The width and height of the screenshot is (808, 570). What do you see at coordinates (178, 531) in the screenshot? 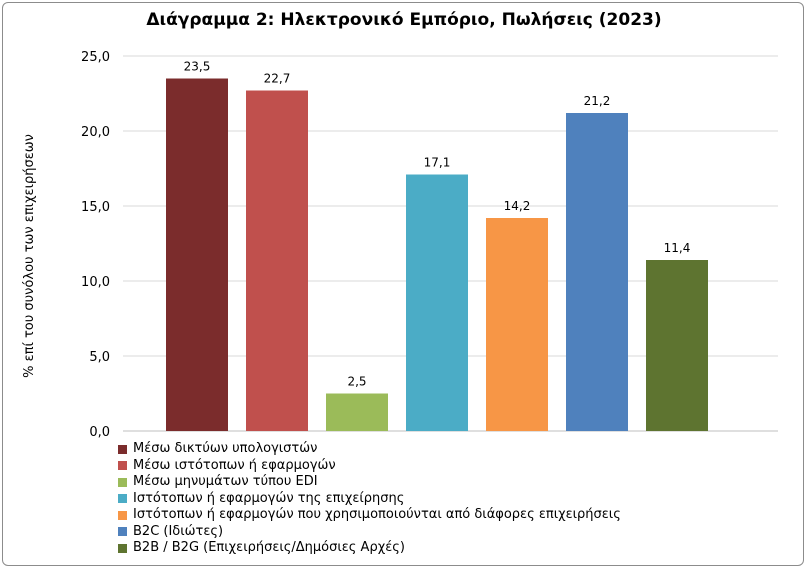
I see `legend-label: B2C (Ιδιώτες)` at bounding box center [178, 531].